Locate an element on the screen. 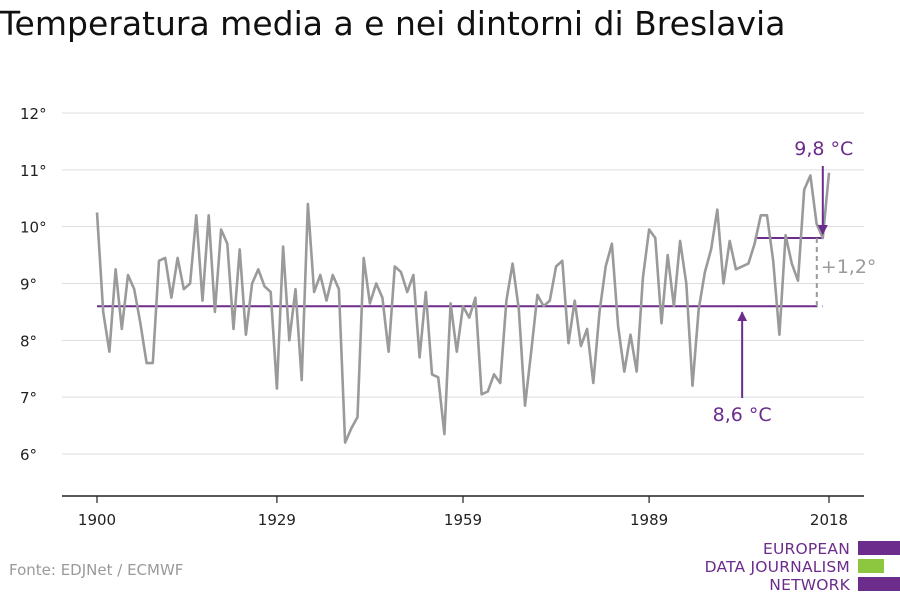 The image size is (900, 600). x-tick-label-1989: 1989 is located at coordinates (649, 520).